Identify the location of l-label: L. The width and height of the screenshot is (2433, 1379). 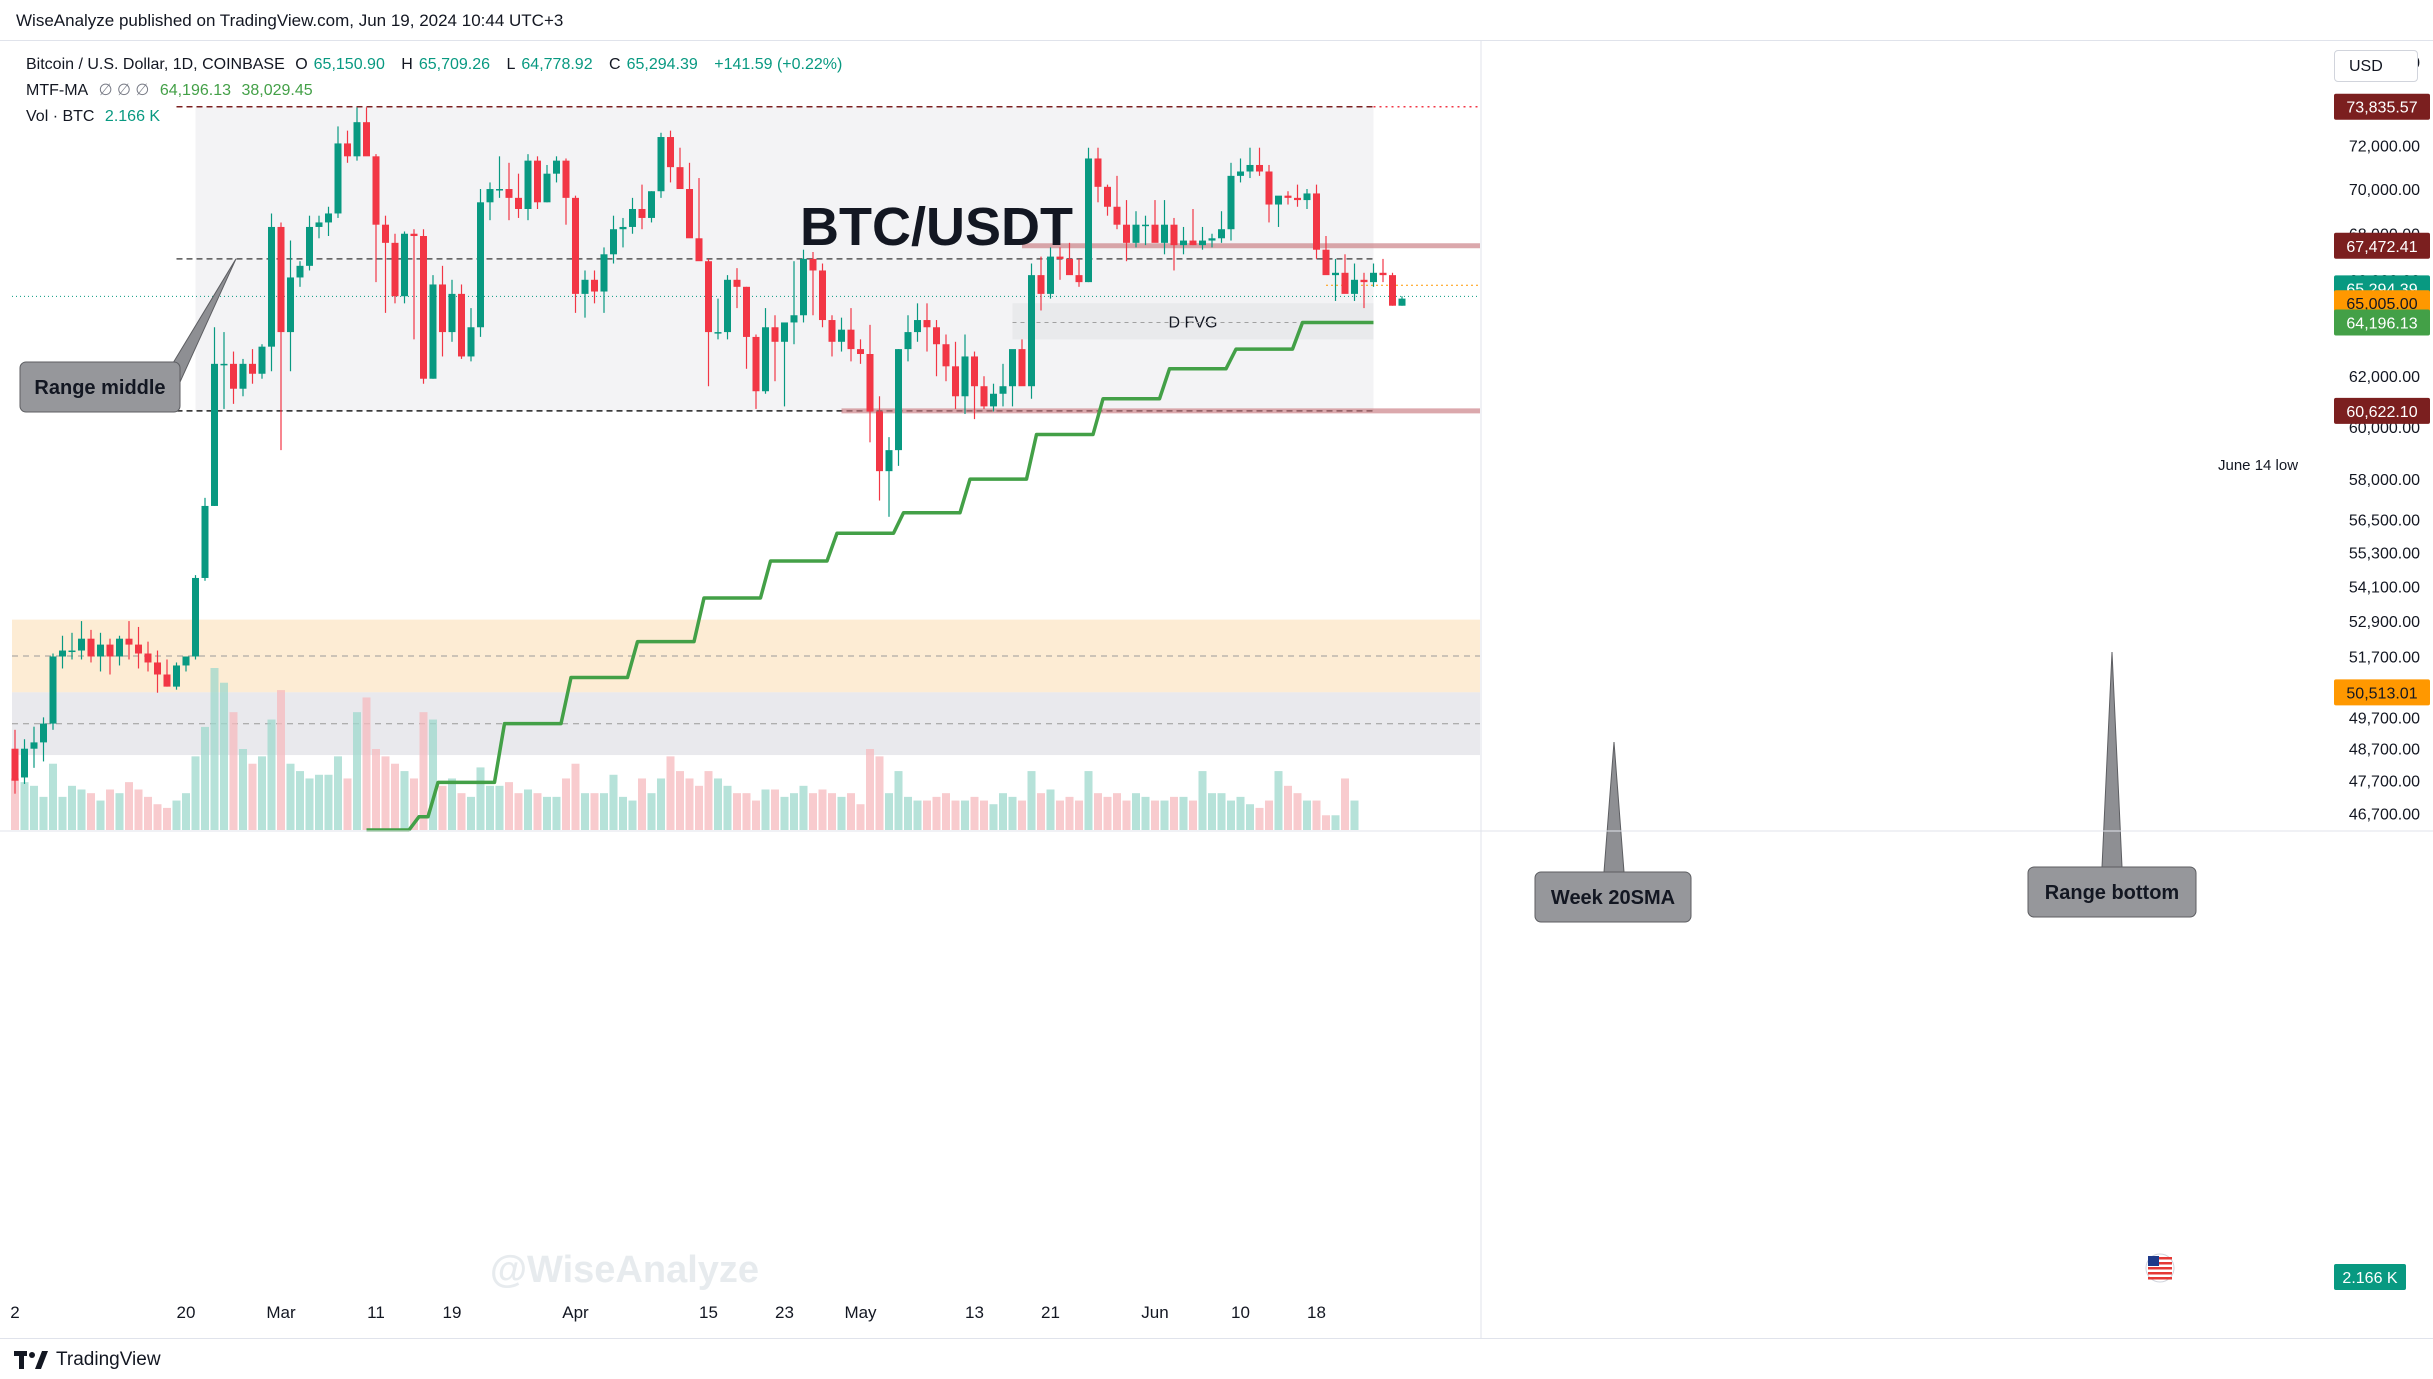
(511, 64).